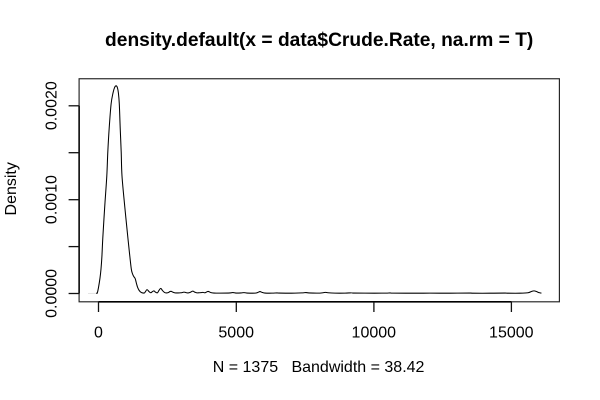 Image resolution: width=600 pixels, height=400 pixels. What do you see at coordinates (98, 333) in the screenshot?
I see `svg-text: 0` at bounding box center [98, 333].